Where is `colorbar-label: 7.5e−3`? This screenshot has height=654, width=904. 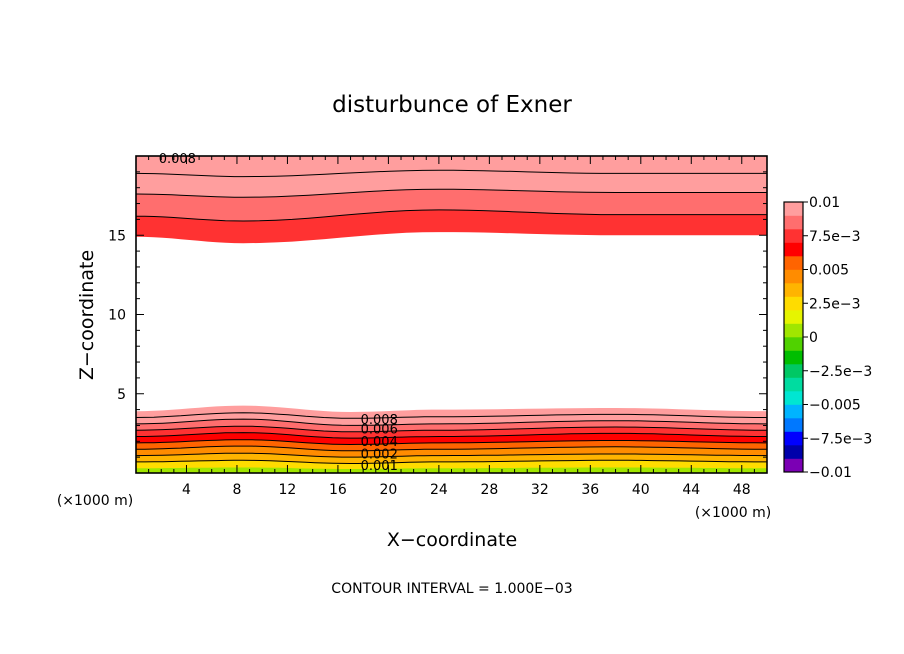 colorbar-label: 7.5e−3 is located at coordinates (835, 237).